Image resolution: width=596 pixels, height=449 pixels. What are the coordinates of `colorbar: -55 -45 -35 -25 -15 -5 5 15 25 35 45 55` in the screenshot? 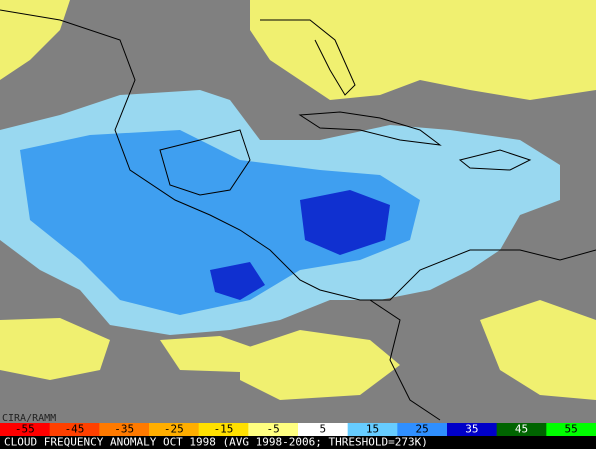 It's located at (298, 429).